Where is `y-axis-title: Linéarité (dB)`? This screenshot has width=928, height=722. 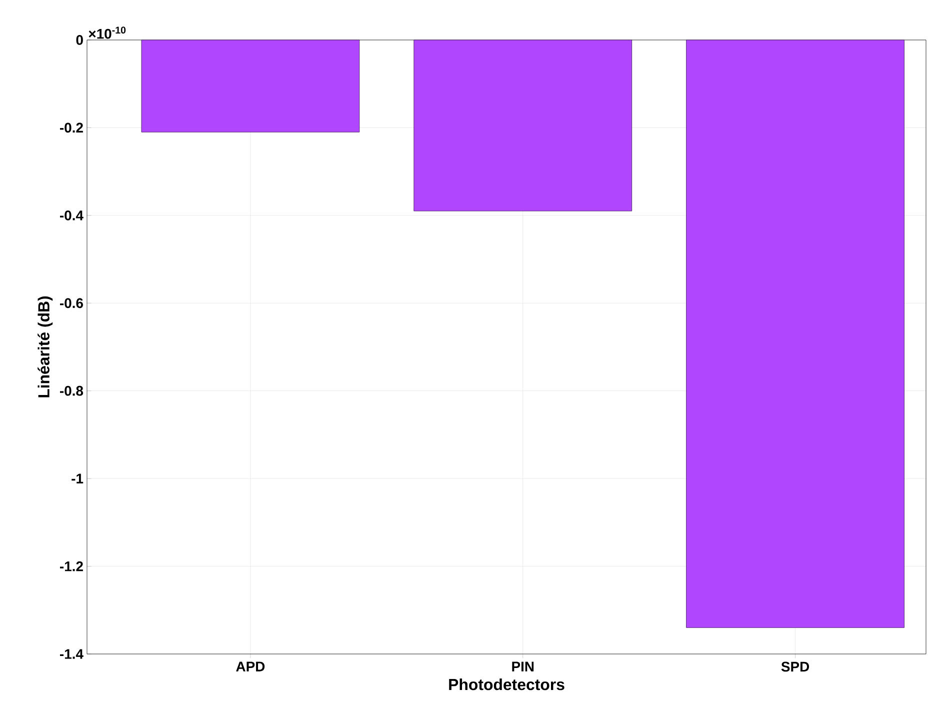
y-axis-title: Linéarité (dB) is located at coordinates (45, 347).